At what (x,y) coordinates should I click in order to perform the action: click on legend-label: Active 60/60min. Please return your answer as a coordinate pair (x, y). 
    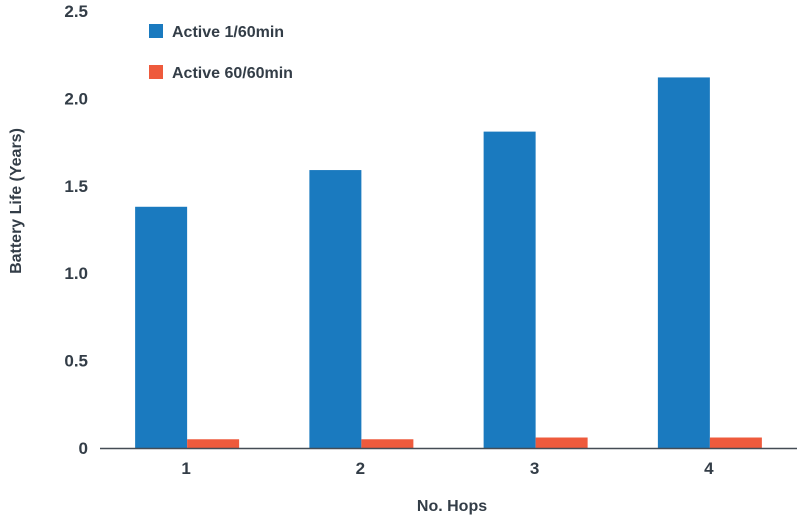
    Looking at the image, I should click on (232, 73).